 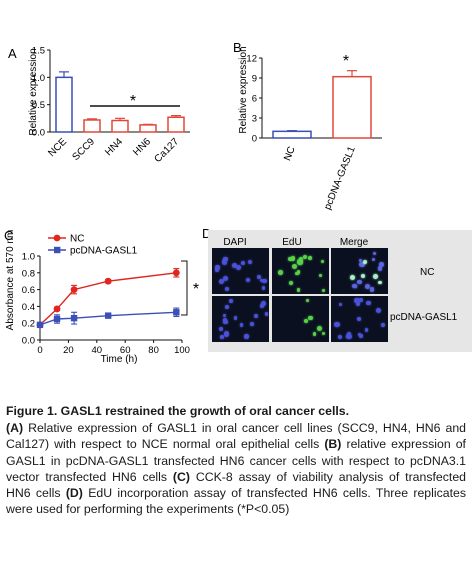 What do you see at coordinates (68, 350) in the screenshot?
I see `panel-c-xtick-label: 20` at bounding box center [68, 350].